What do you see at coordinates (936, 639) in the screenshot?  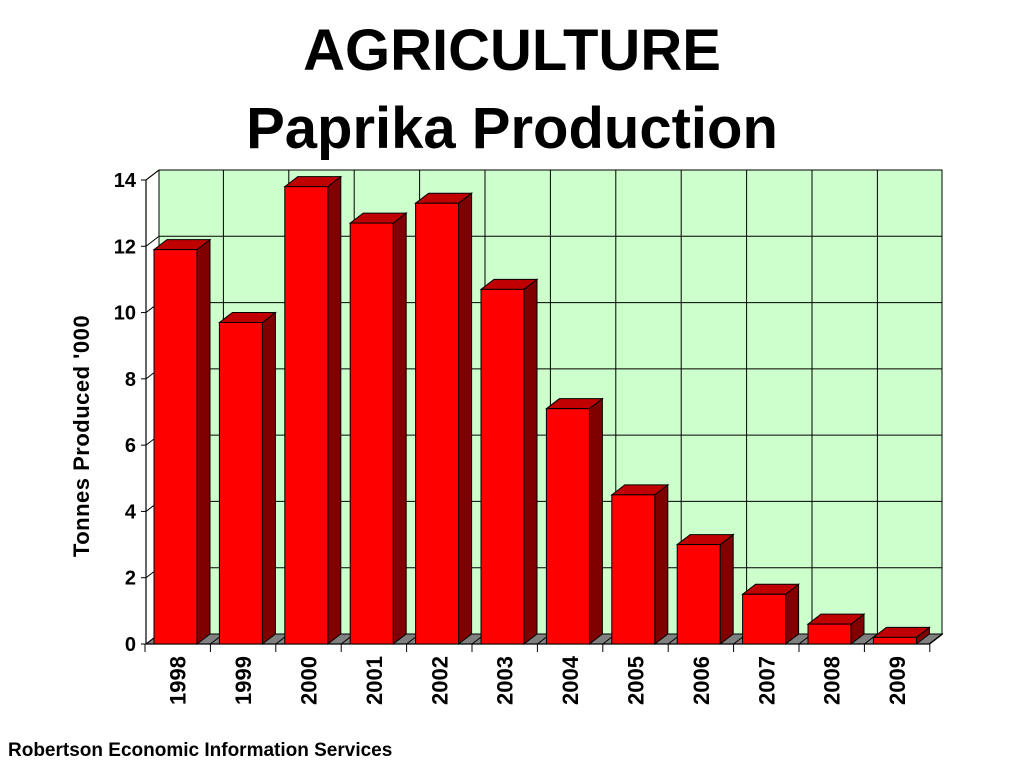 I see `floor-separator` at bounding box center [936, 639].